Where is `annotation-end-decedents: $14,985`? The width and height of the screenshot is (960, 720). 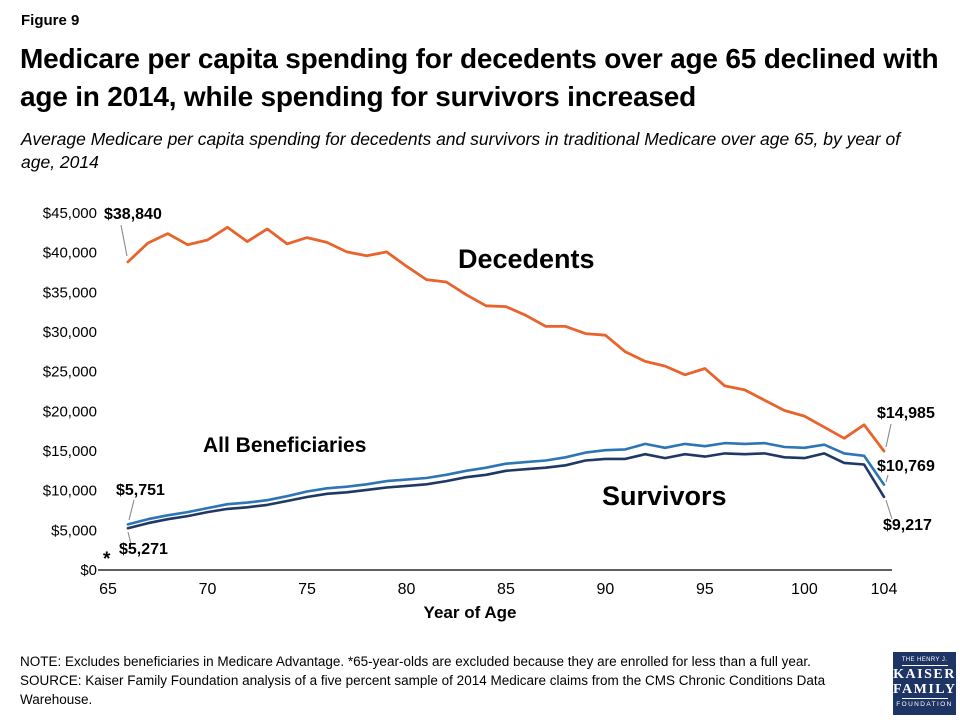
annotation-end-decedents: $14,985 is located at coordinates (906, 413).